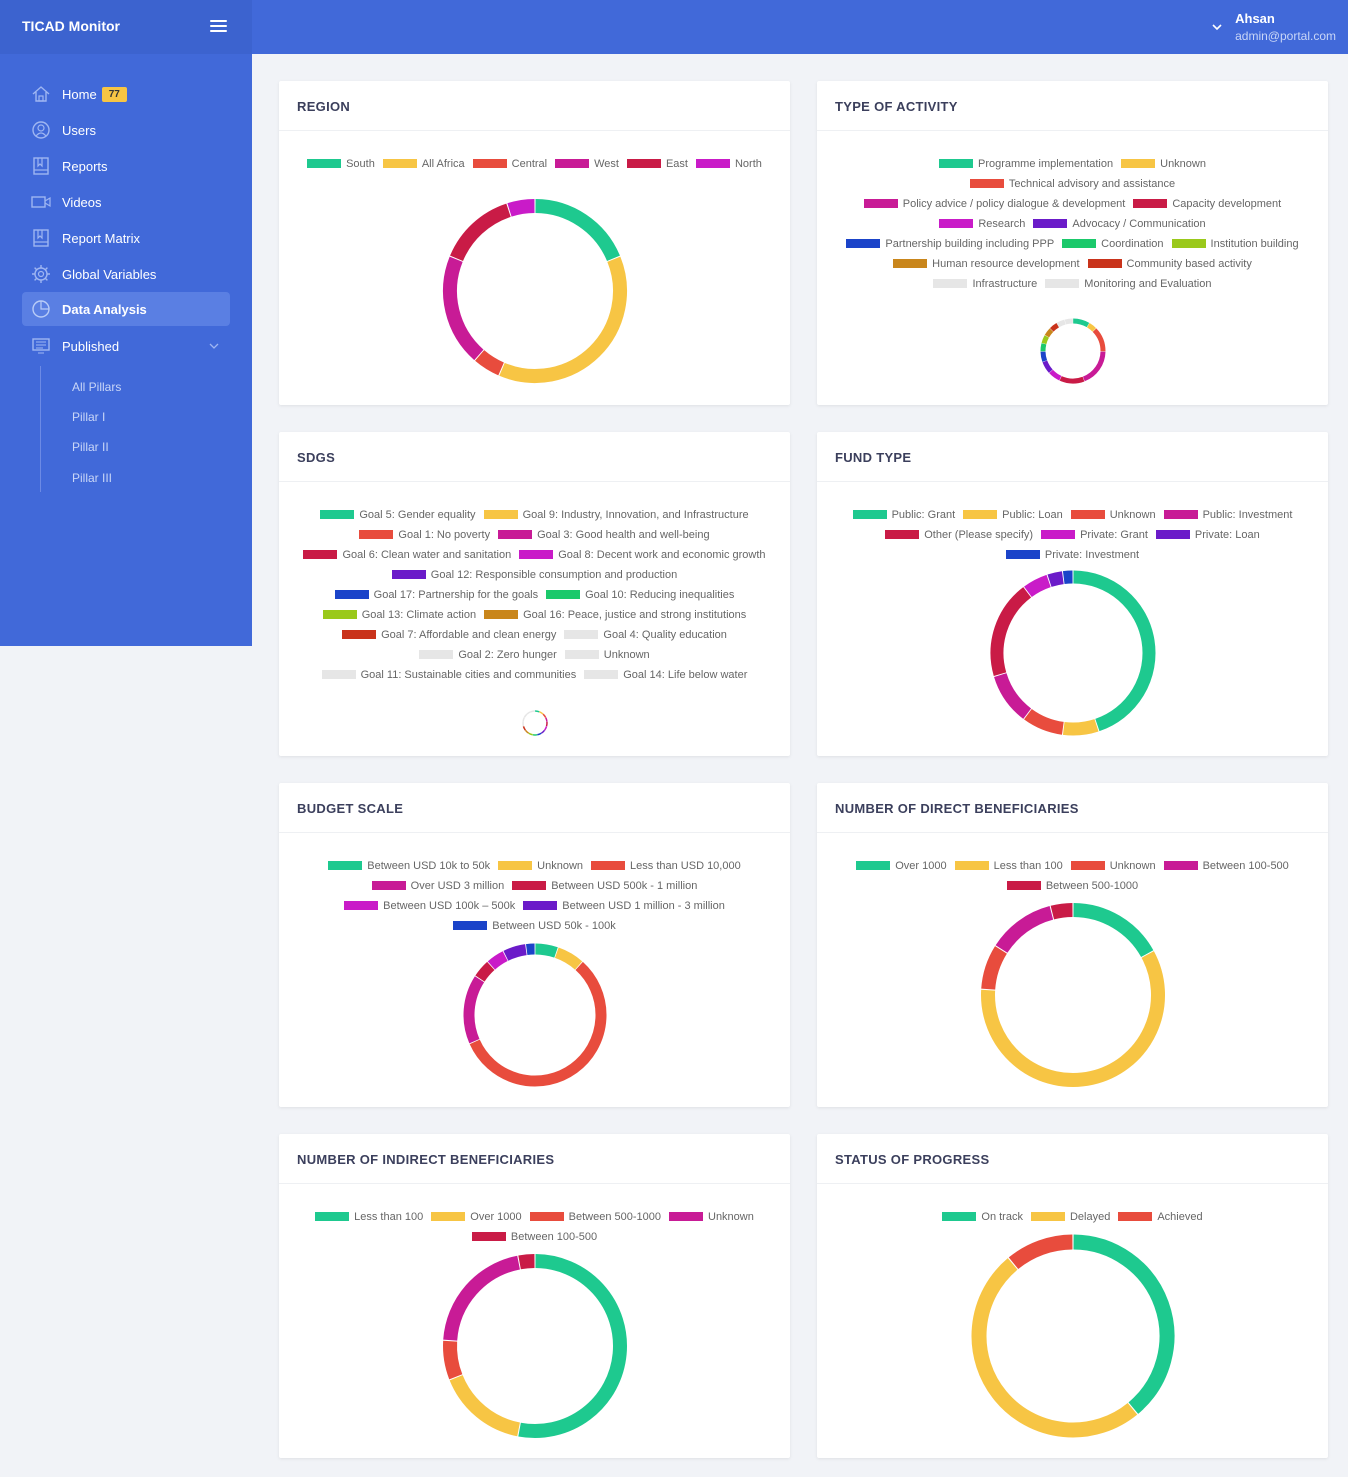  What do you see at coordinates (1285, 27) in the screenshot?
I see `user-profile: Ahsan admin@portal.com` at bounding box center [1285, 27].